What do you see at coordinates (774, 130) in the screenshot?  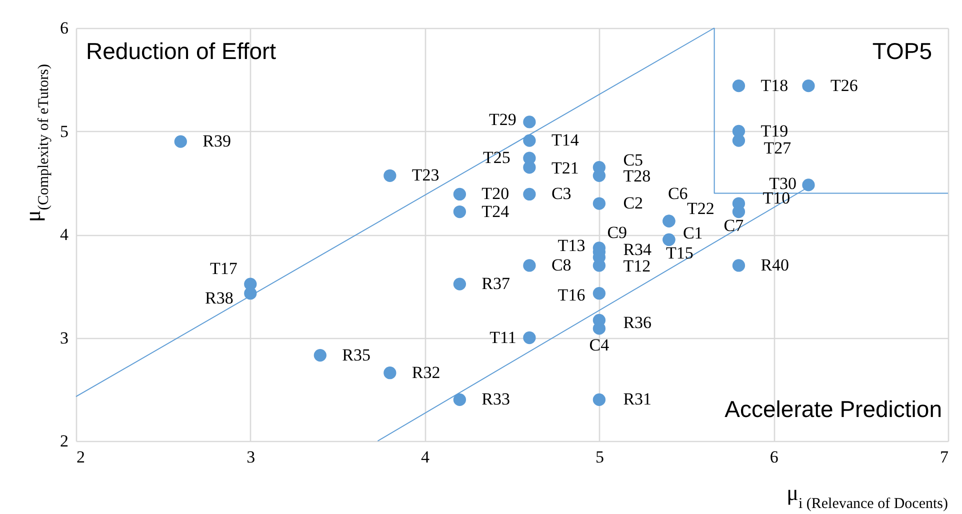 I see `data-label: T19` at bounding box center [774, 130].